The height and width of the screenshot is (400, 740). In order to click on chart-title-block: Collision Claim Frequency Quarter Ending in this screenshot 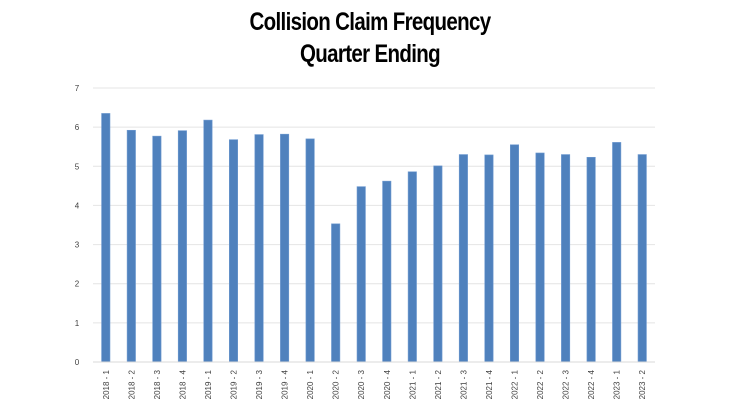, I will do `click(370, 38)`.